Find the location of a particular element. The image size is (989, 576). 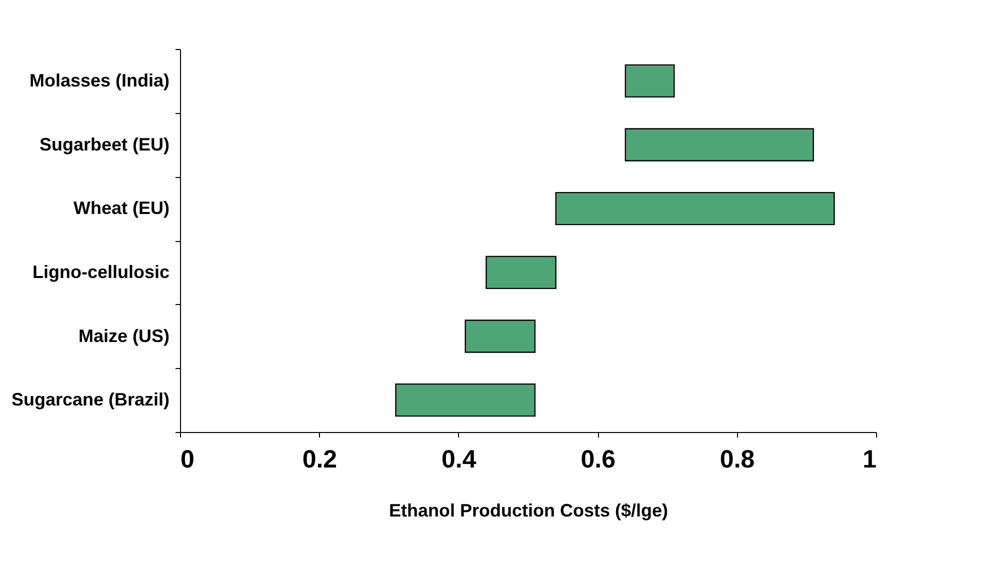

y-tick-label: Molasses (India) is located at coordinates (99, 80).